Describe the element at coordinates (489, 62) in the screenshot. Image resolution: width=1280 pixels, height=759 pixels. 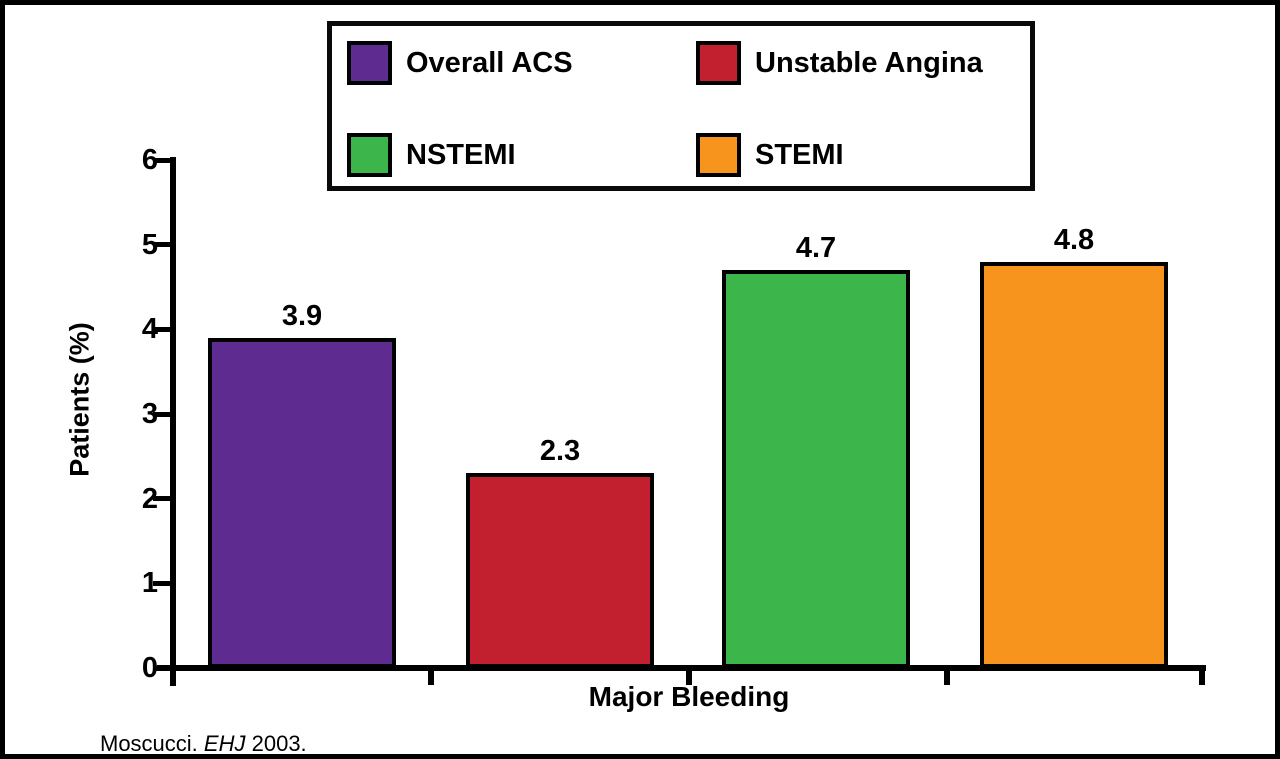
I see `legend-label: Overall ACS` at that location.